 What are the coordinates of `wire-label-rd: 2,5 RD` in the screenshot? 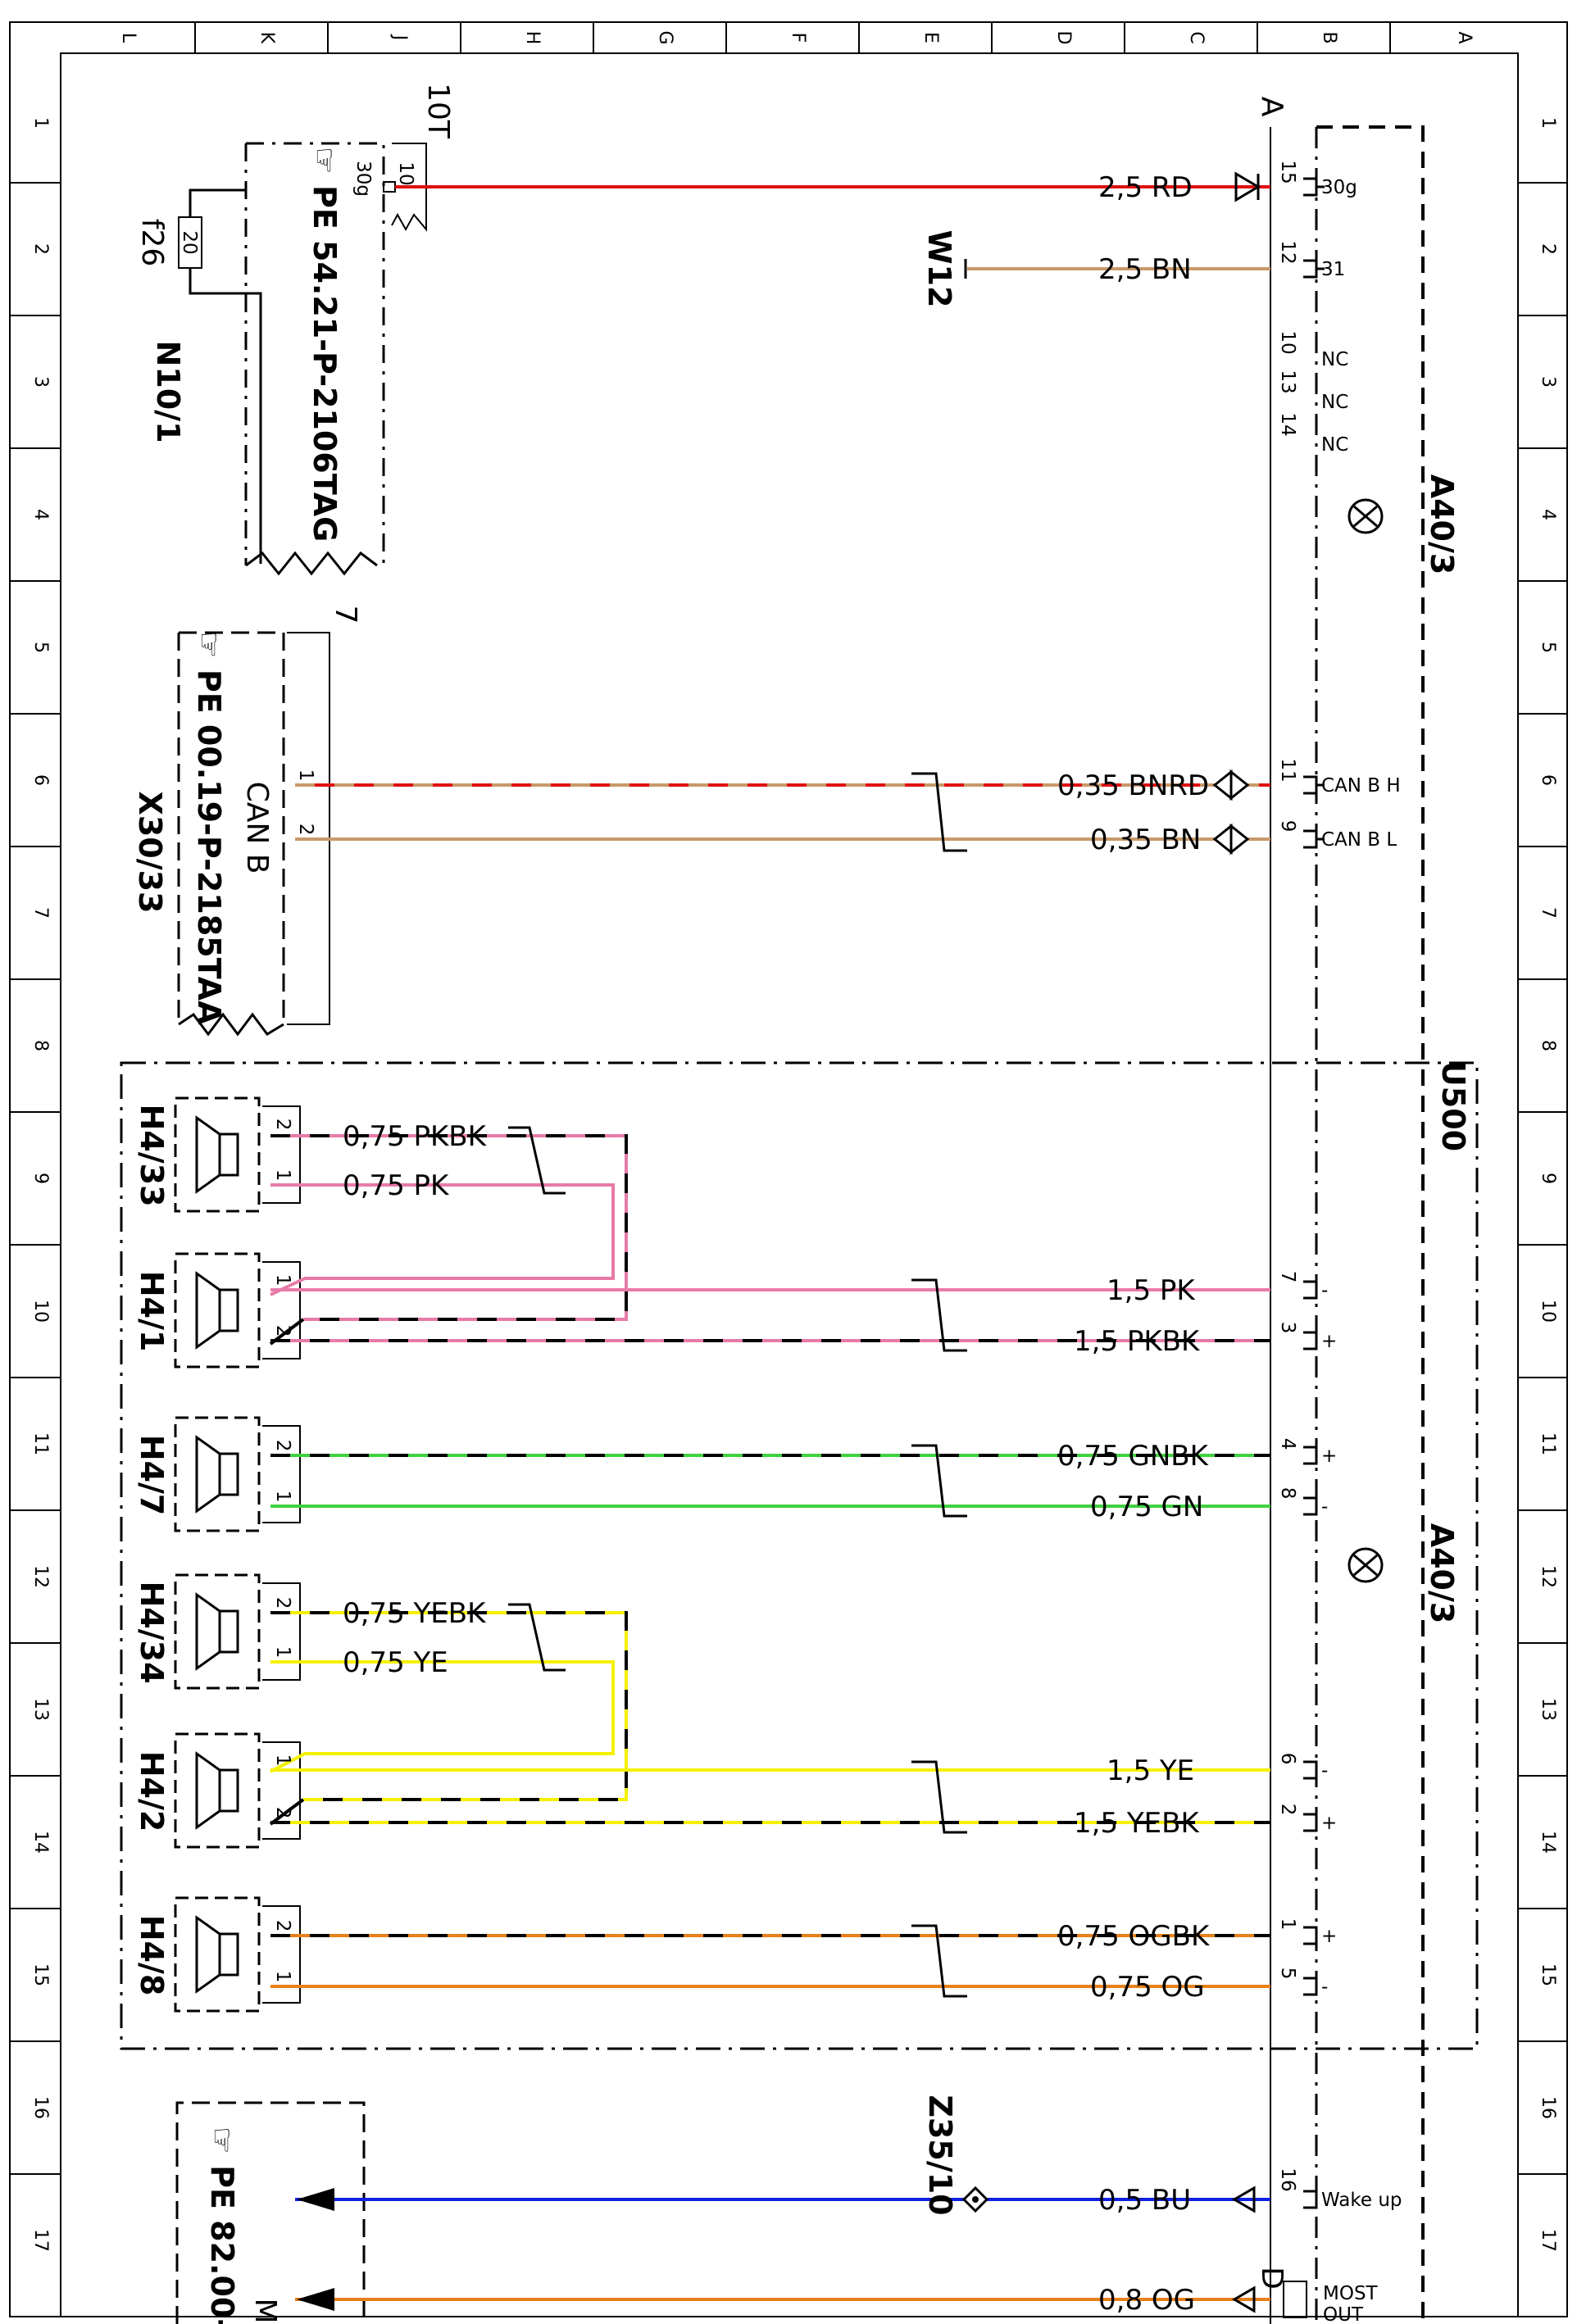 It's located at (1145, 187).